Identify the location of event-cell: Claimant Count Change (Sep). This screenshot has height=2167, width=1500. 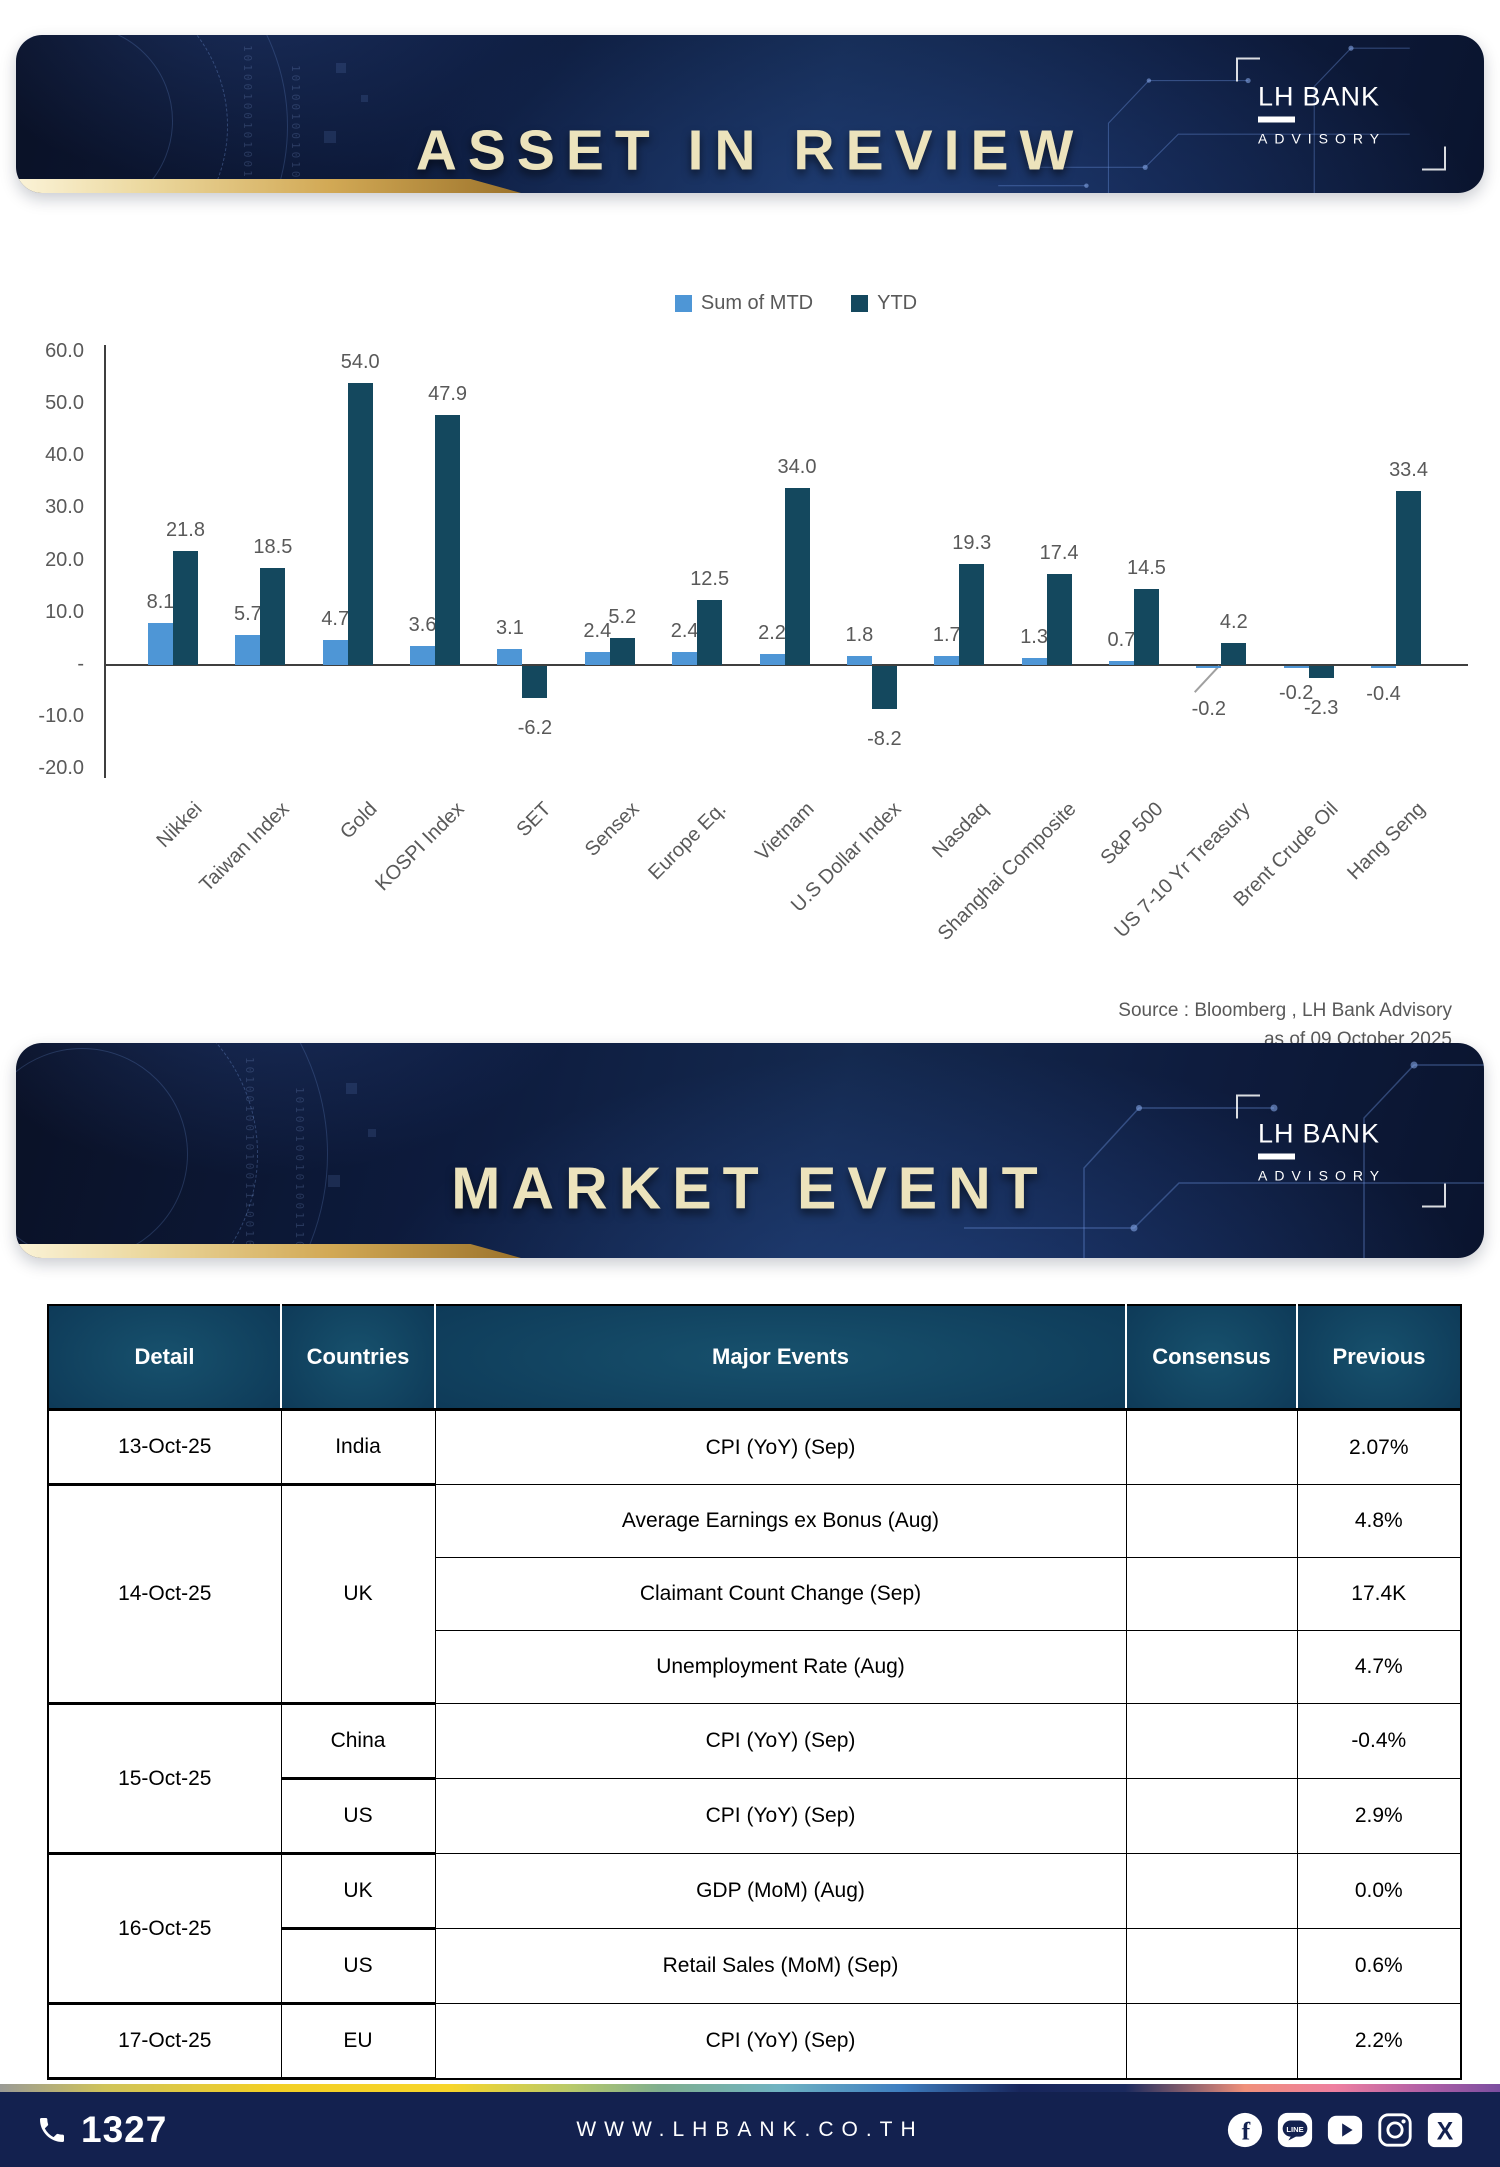
(780, 1594).